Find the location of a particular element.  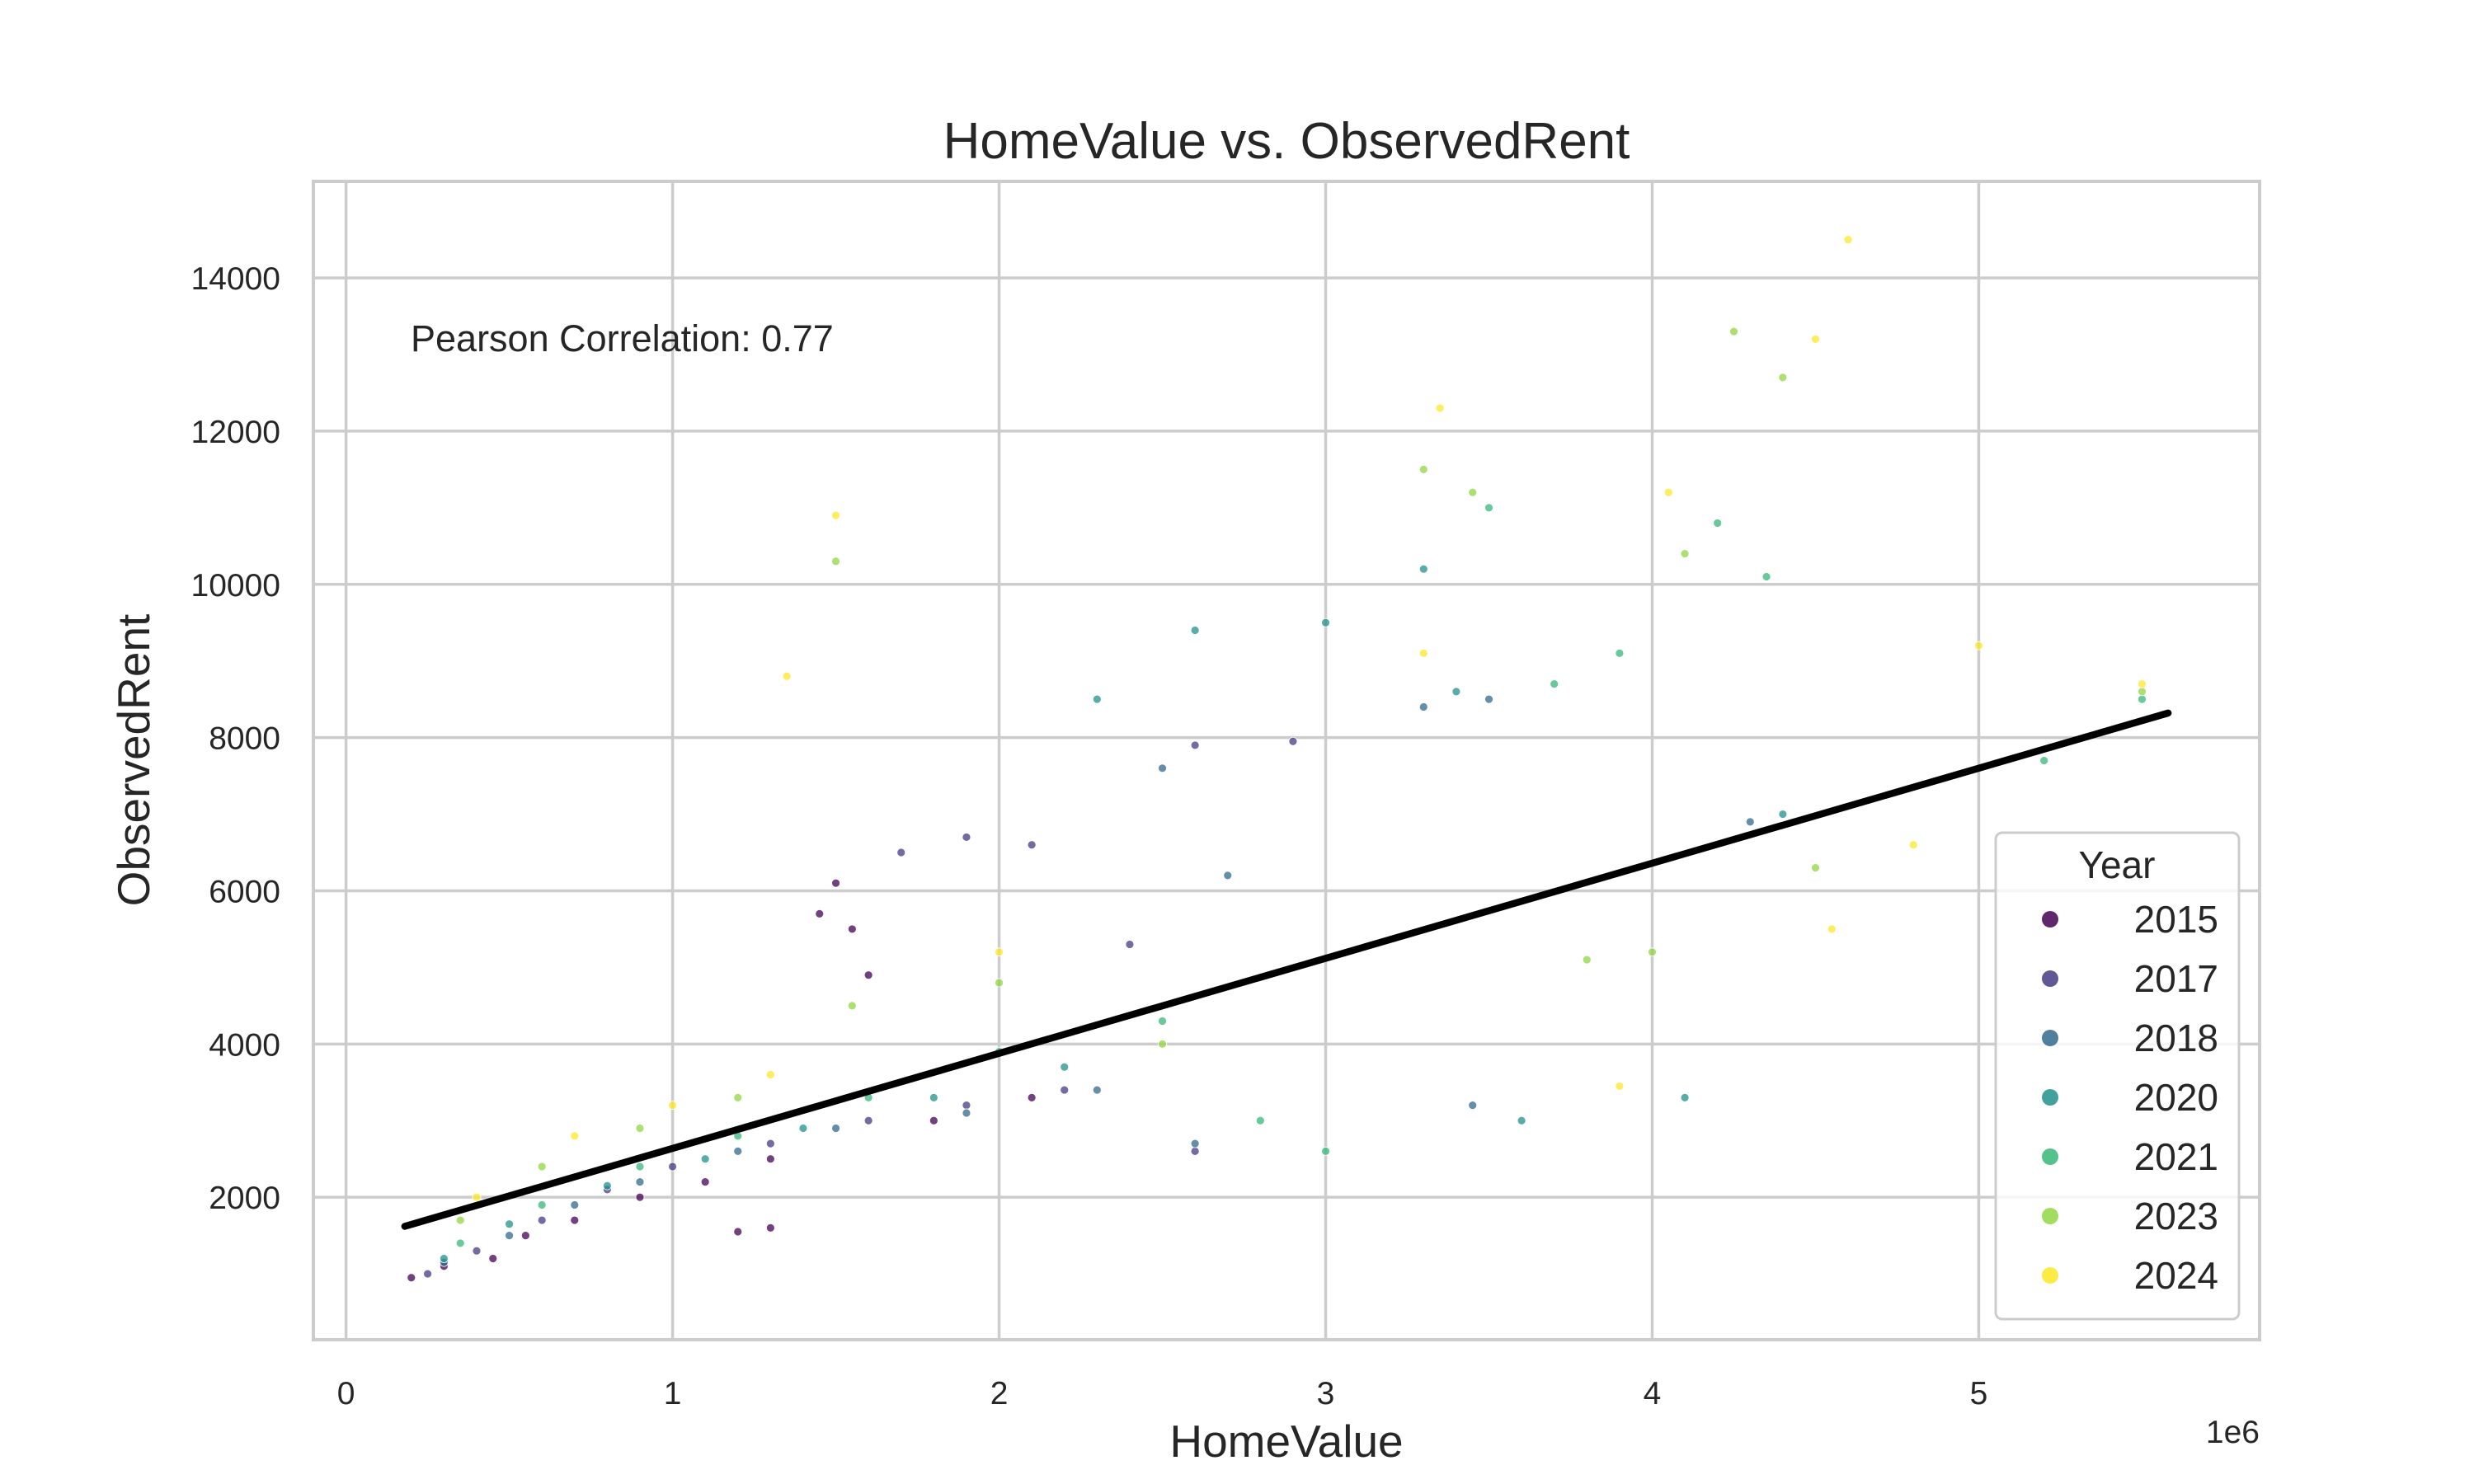

x-axis-label: HomeValue is located at coordinates (1286, 1441).